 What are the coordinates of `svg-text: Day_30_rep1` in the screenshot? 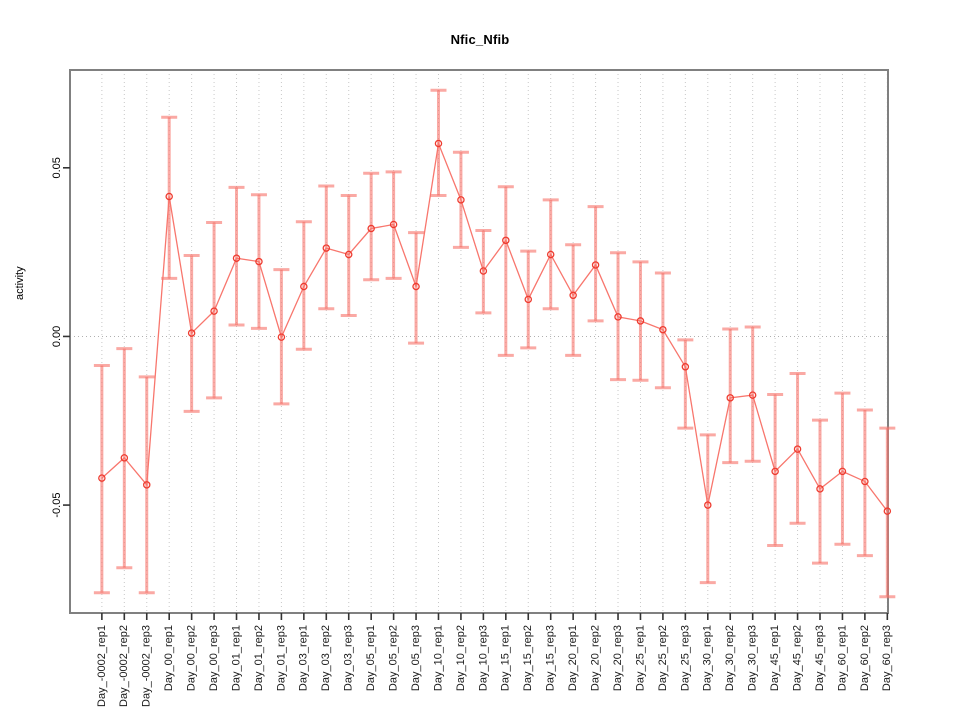 It's located at (708, 658).